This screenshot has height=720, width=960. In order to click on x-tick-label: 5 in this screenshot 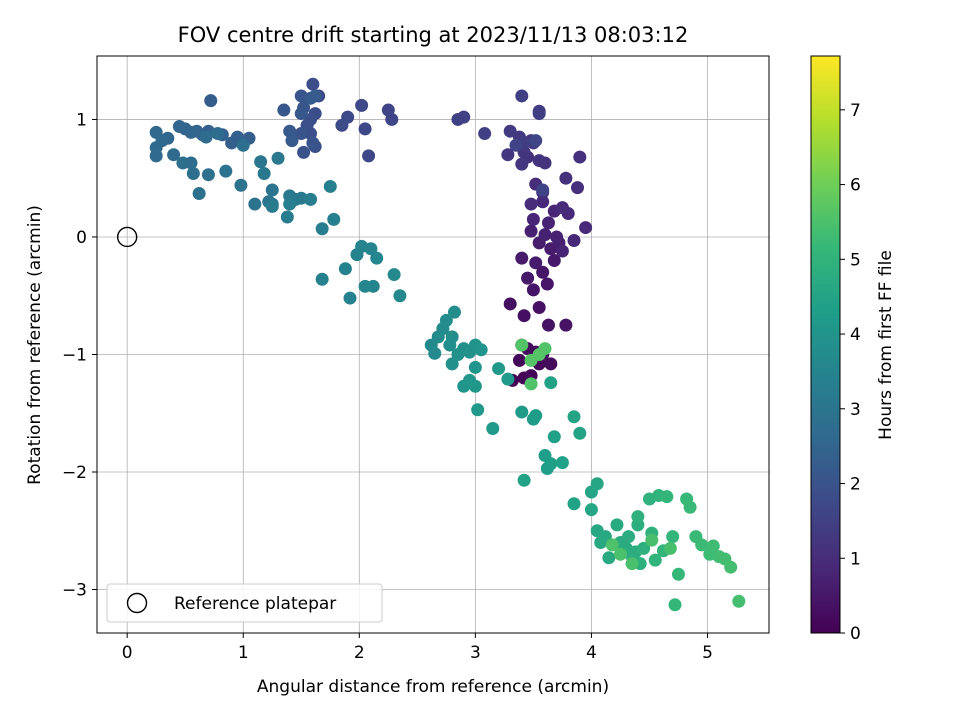, I will do `click(707, 653)`.